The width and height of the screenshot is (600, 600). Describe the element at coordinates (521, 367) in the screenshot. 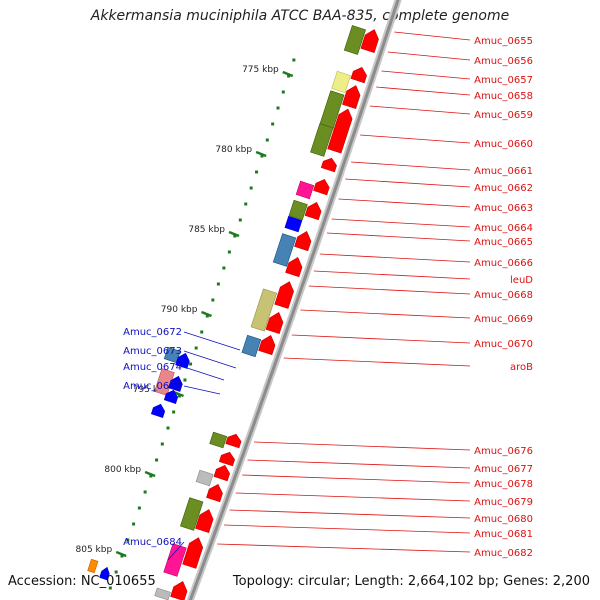

I see `gene-label-right: aroB` at that location.